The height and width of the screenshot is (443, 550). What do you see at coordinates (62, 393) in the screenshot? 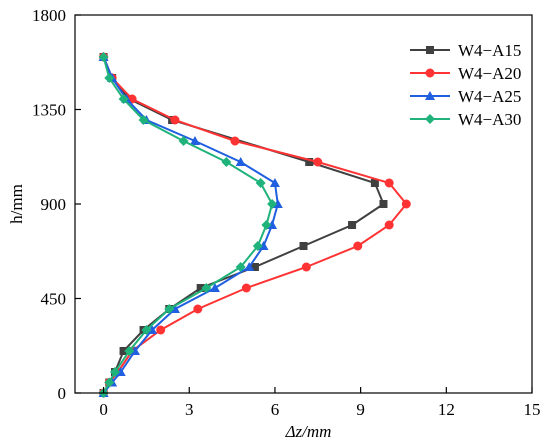
I see `y-tick-label: 0` at bounding box center [62, 393].